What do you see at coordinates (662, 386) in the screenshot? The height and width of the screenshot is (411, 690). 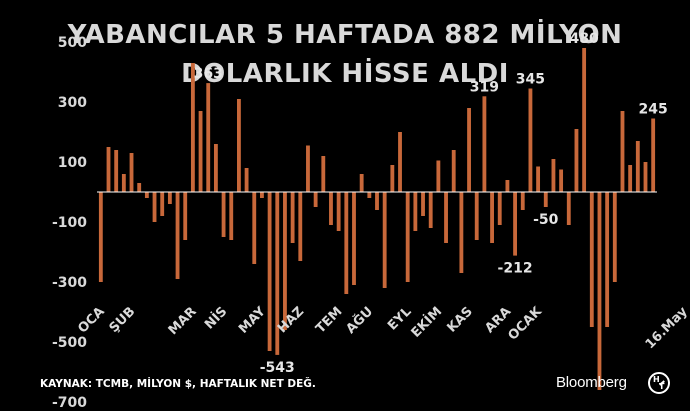 I see `ht-logo-letter-t: T` at bounding box center [662, 386].